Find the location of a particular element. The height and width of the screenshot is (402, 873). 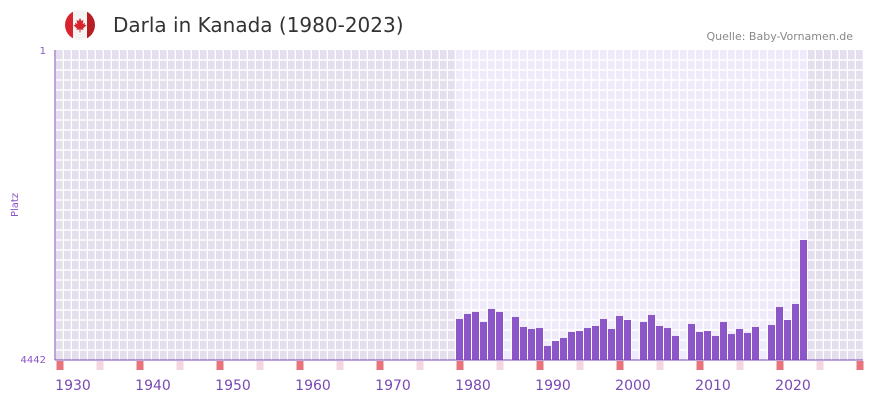

x-tick-label: 1960 is located at coordinates (313, 386).